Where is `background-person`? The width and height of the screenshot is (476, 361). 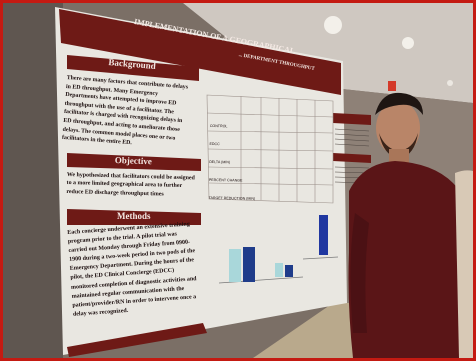
background-person is located at coordinates (464, 264).